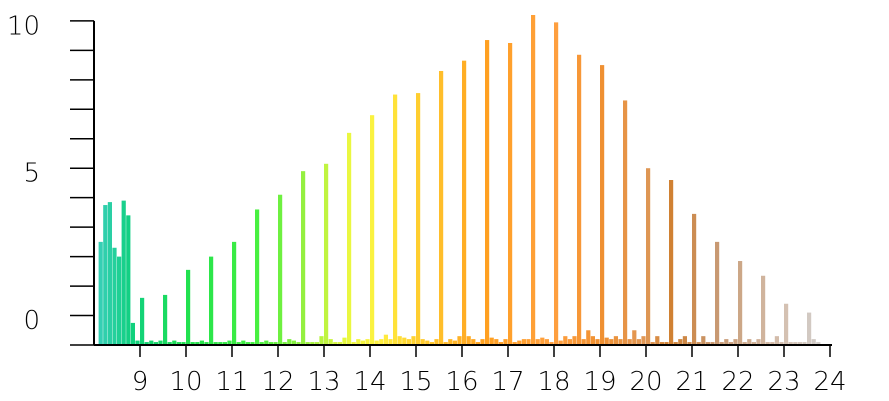 The width and height of the screenshot is (889, 401). Describe the element at coordinates (369, 382) in the screenshot. I see `x-tick-label: 14` at that location.